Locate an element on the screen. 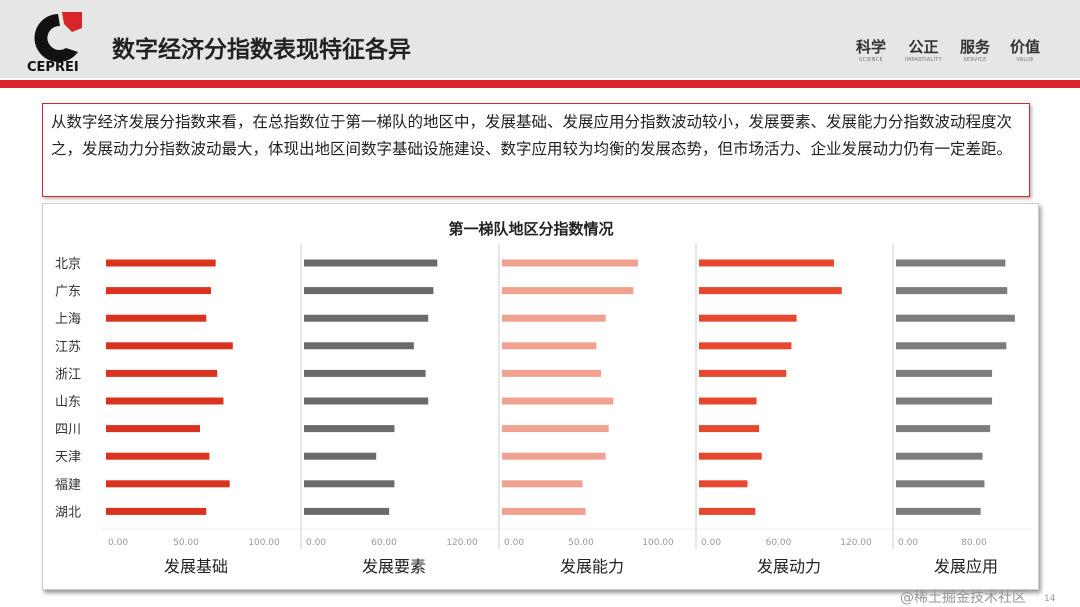 The width and height of the screenshot is (1080, 607). motto-en: SERVICE is located at coordinates (975, 60).